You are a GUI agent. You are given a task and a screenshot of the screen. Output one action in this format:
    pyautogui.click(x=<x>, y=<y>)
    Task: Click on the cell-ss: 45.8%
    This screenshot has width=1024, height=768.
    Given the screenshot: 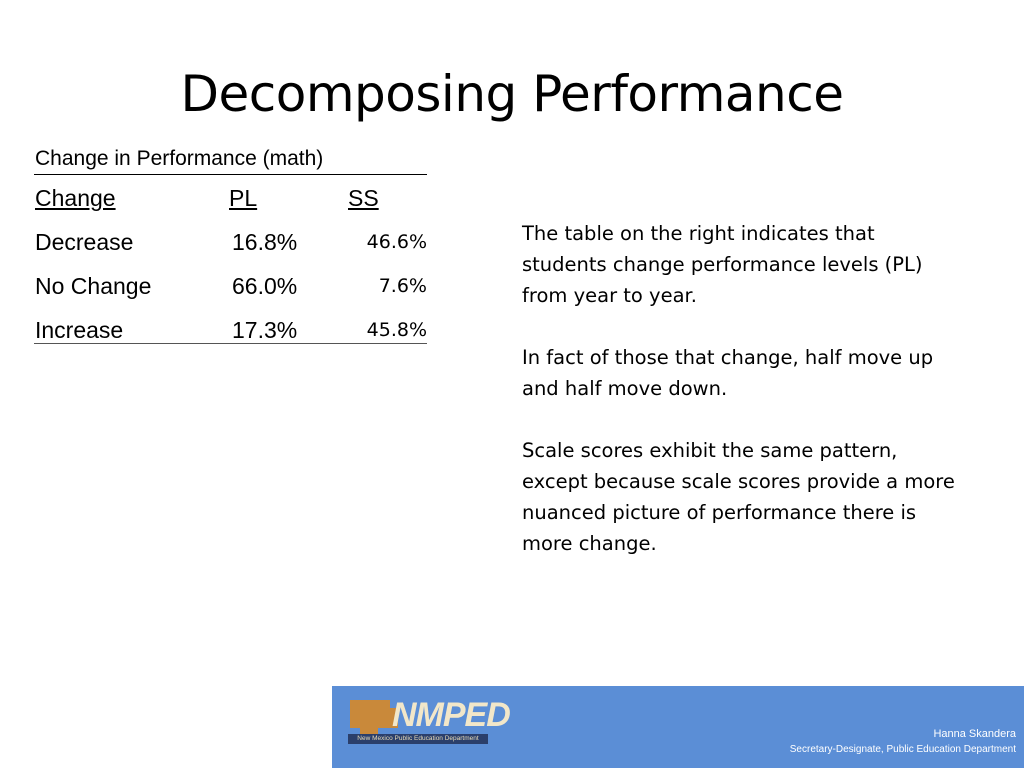 What is the action you would take?
    pyautogui.click(x=396, y=330)
    